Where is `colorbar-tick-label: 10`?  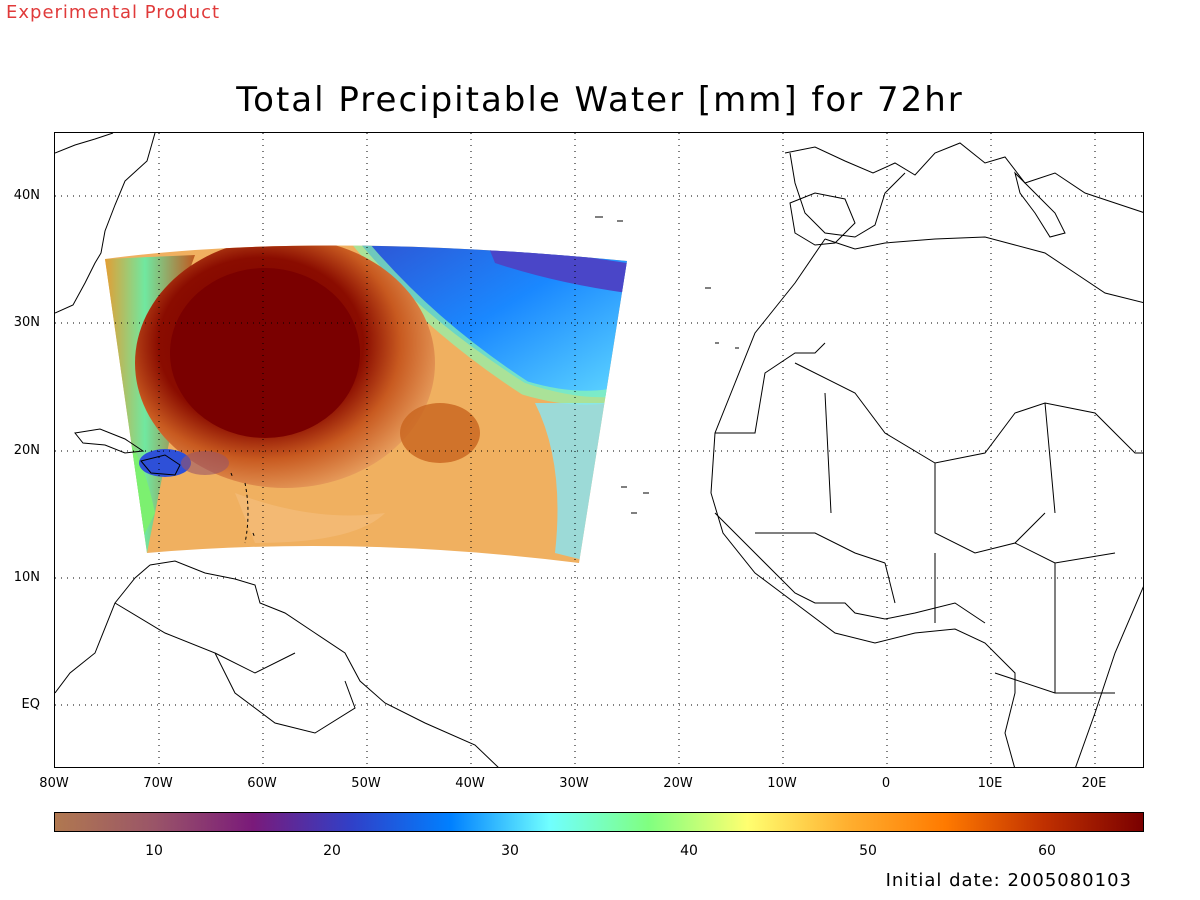 colorbar-tick-label: 10 is located at coordinates (154, 851).